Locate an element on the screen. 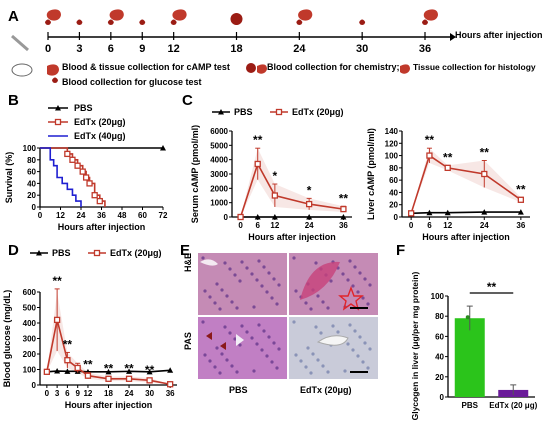 Image resolution: width=550 pixels, height=429 pixels. legend-blood-tissue: Blood & tissue collection for cAMP test is located at coordinates (146, 67).